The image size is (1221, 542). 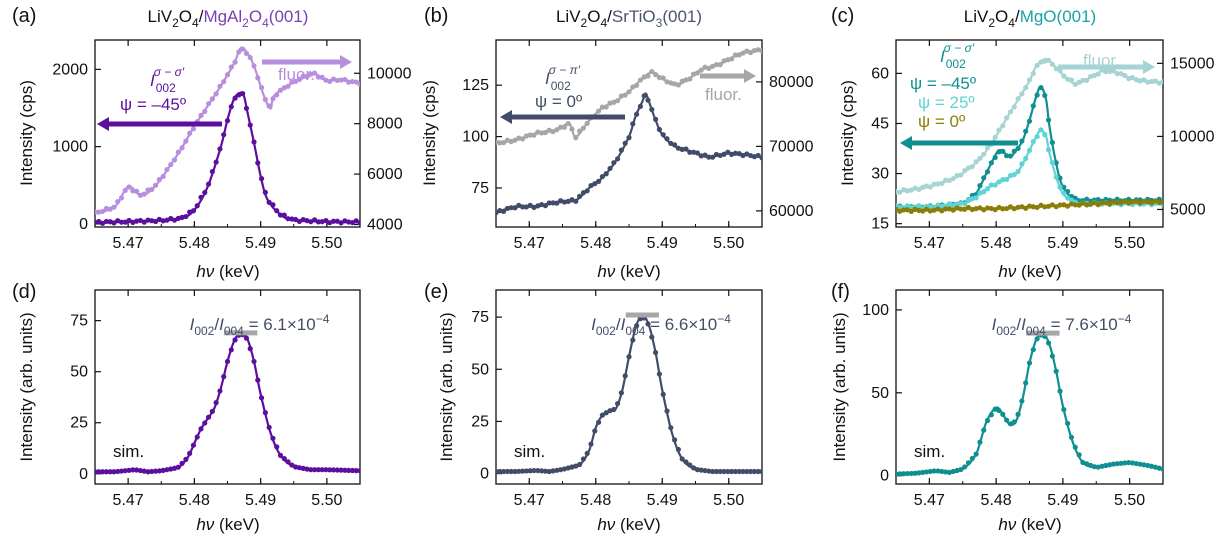 What do you see at coordinates (880, 123) in the screenshot?
I see `y-tick-label: 45` at bounding box center [880, 123].